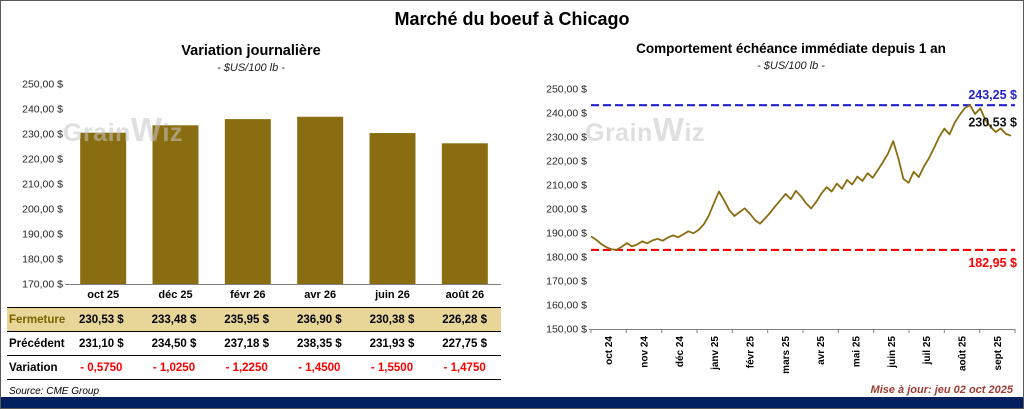  I want to click on table-cell: 231,10 $, so click(101, 343).